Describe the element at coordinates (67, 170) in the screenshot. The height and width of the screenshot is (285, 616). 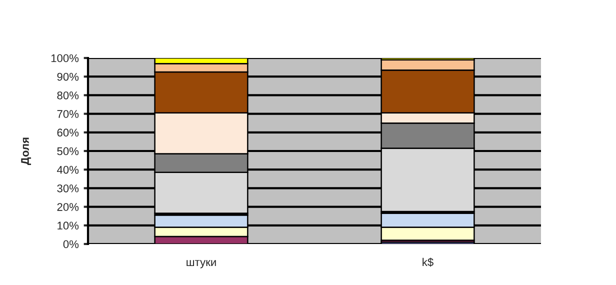
I see `y-tick-label: 40%` at that location.